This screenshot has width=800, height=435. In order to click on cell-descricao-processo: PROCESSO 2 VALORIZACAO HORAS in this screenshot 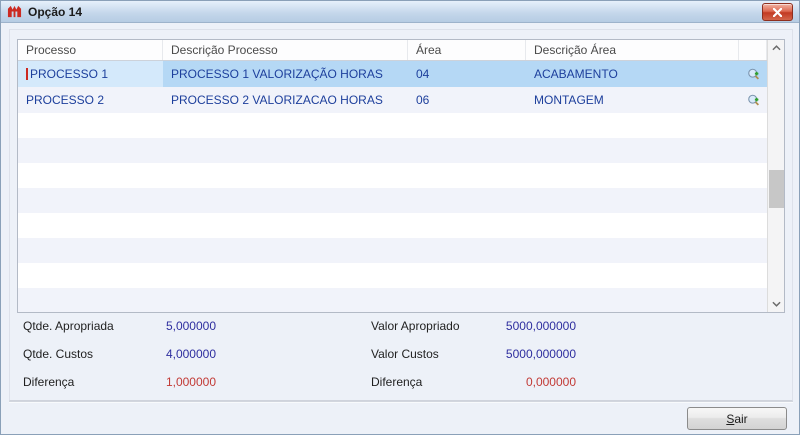, I will do `click(277, 100)`.